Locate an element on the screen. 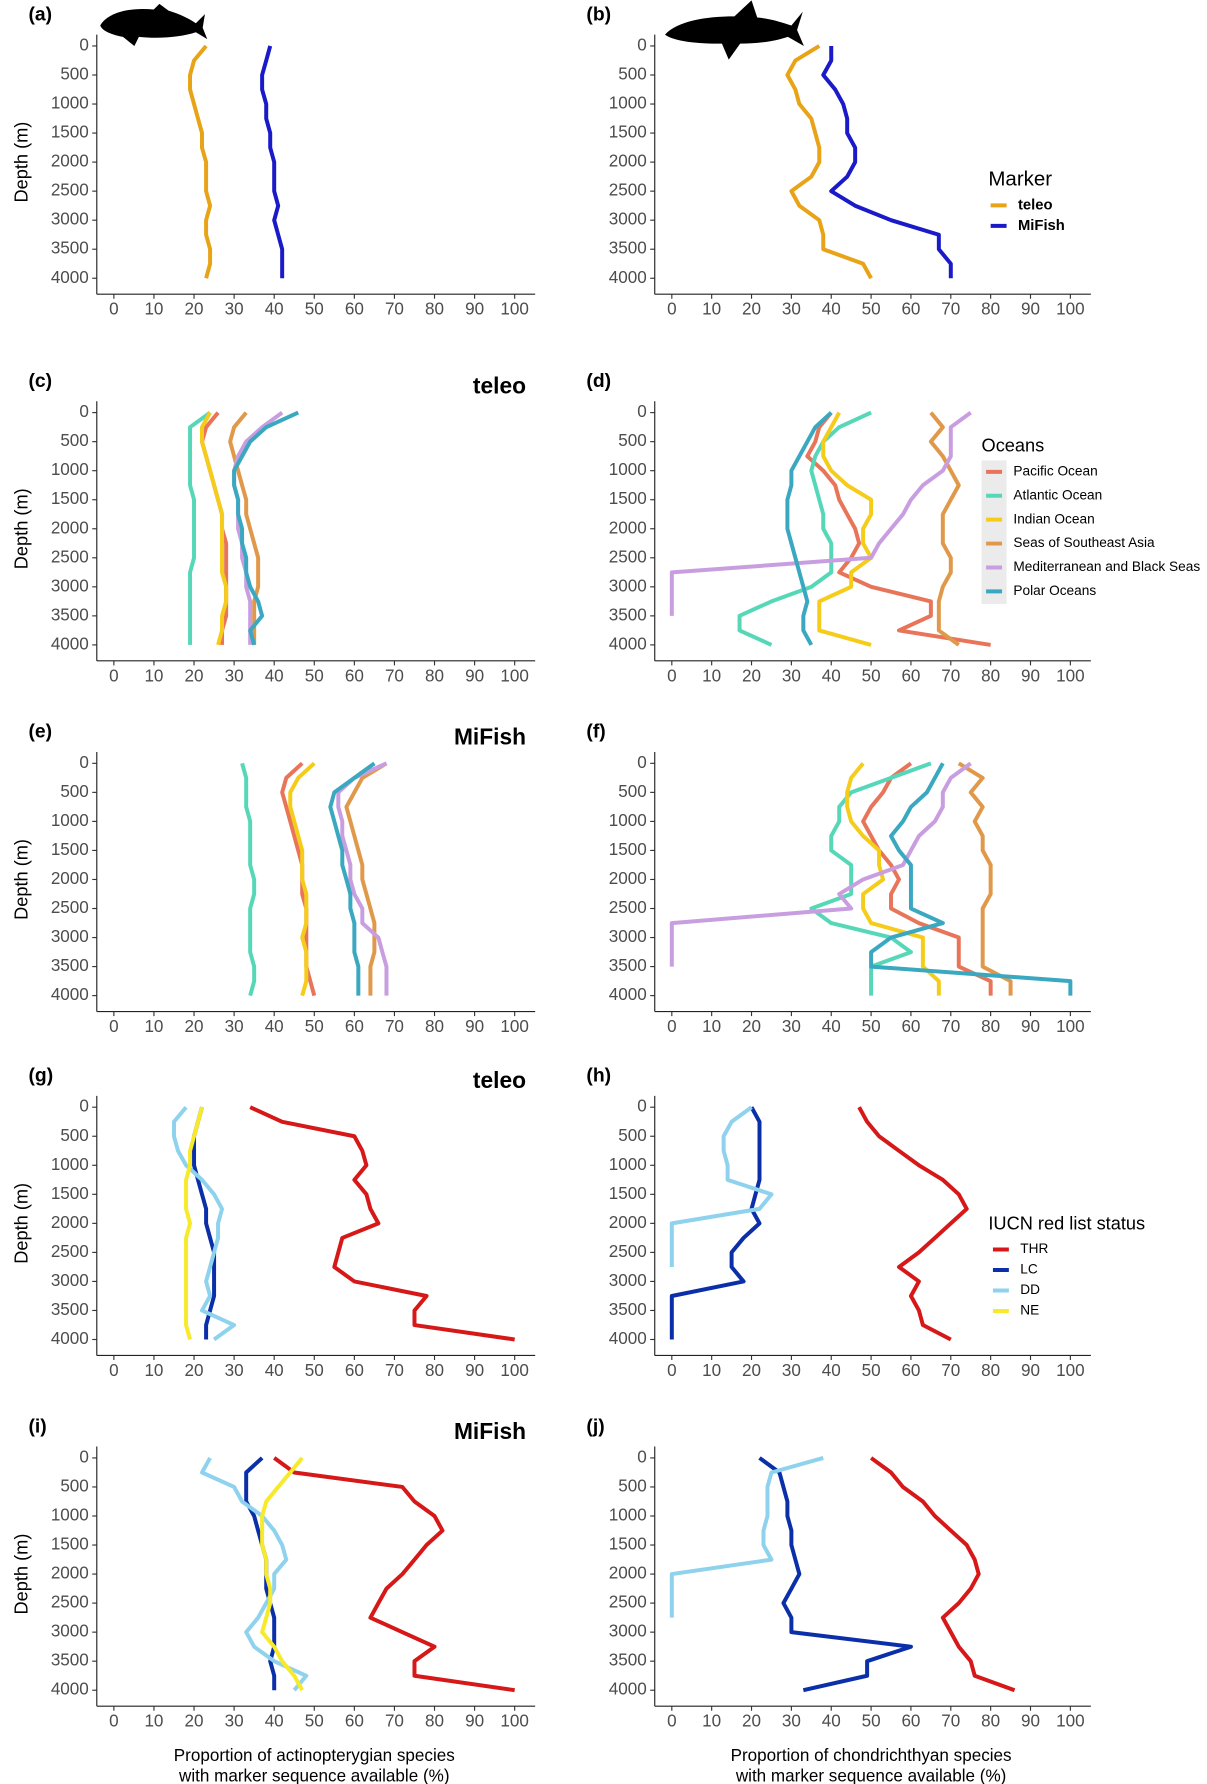  x-tick-label: 60 is located at coordinates (910, 309).